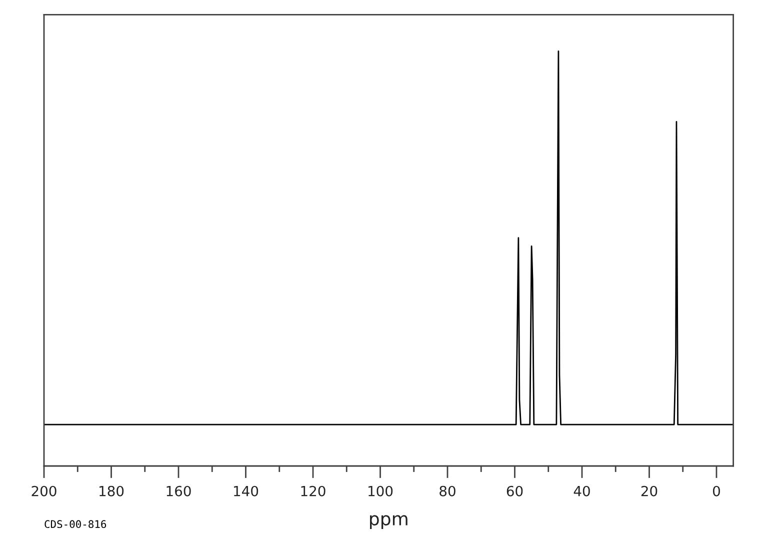 This screenshot has width=772, height=545. What do you see at coordinates (178, 491) in the screenshot?
I see `x-tick-label: 160` at bounding box center [178, 491].